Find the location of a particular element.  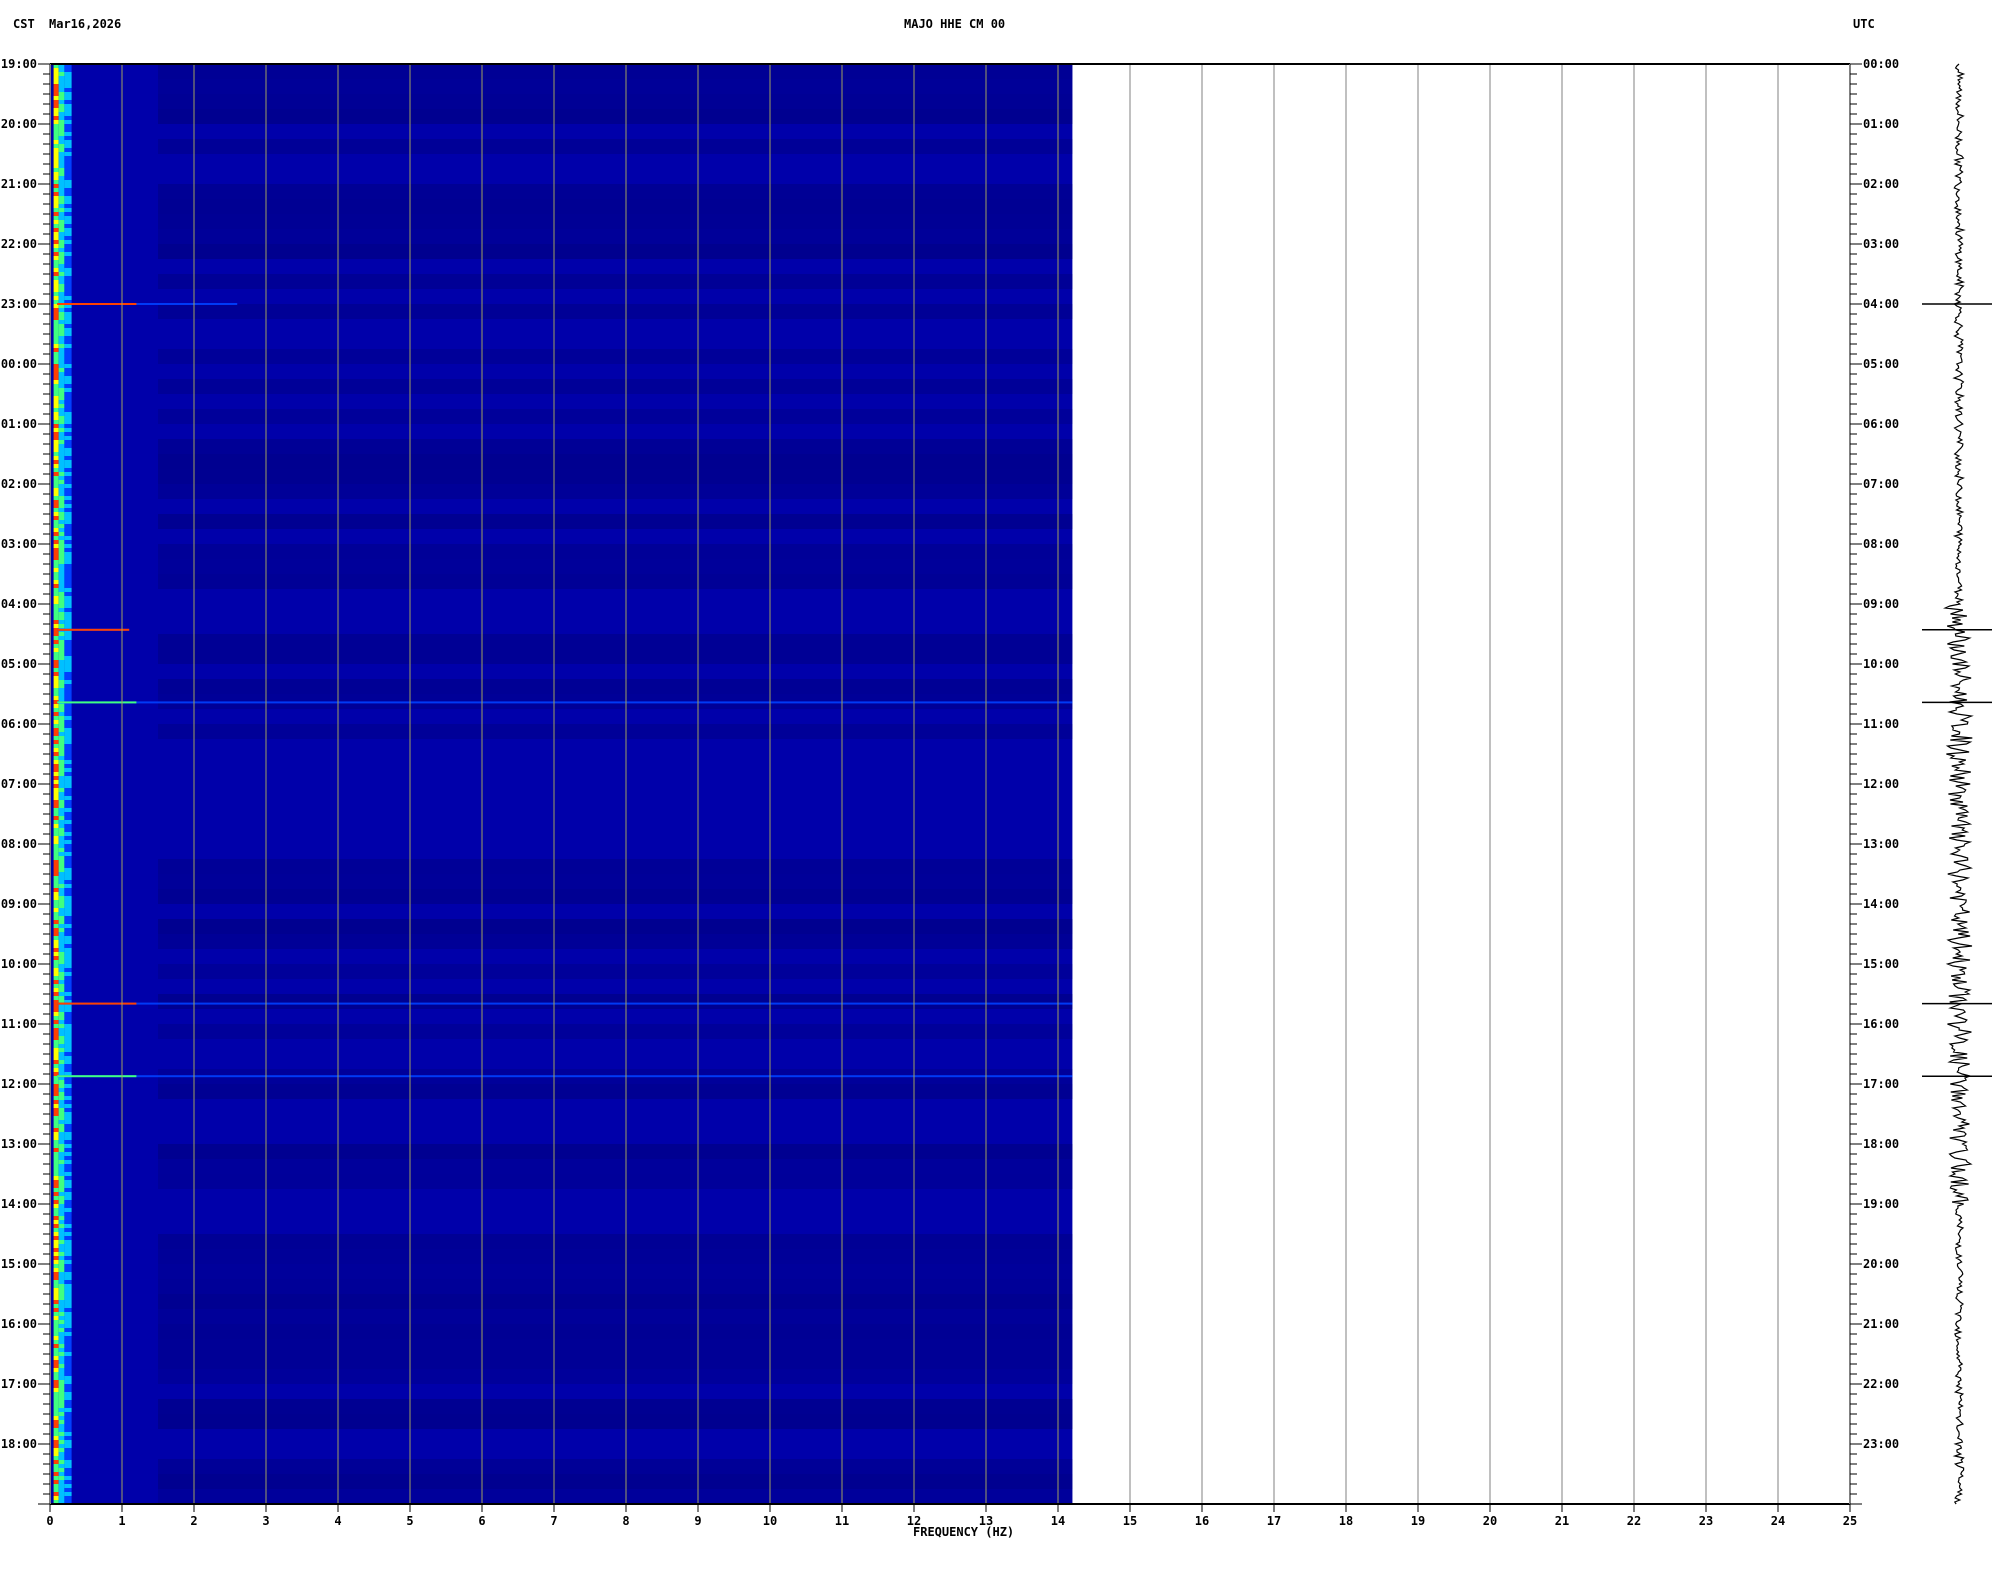

right-time-label: 00:00 is located at coordinates (1881, 64).